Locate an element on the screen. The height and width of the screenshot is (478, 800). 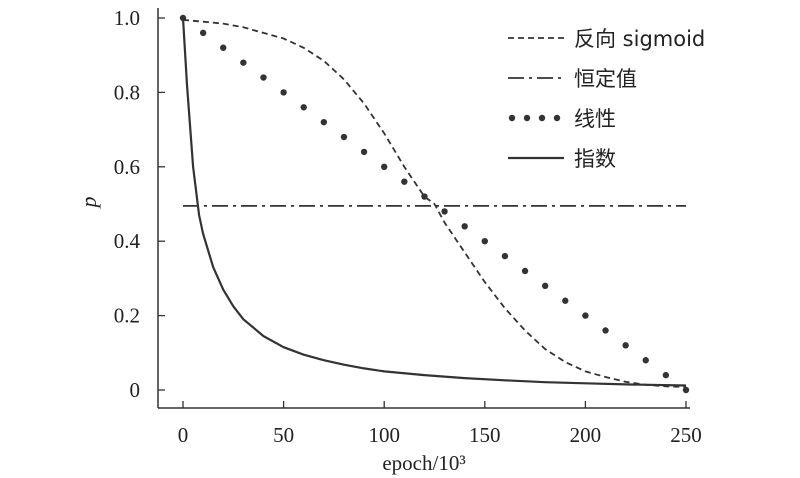
y-tick-label: 0.8 is located at coordinates (127, 92).